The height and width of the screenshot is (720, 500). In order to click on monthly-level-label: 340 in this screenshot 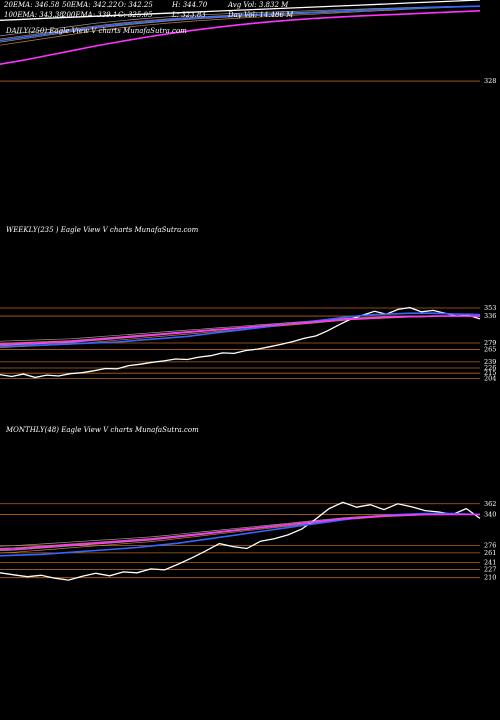, I will do `click(490, 514)`.